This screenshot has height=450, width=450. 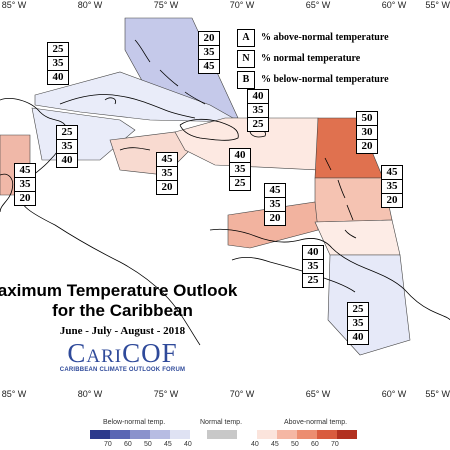 I want to click on colorbar-normal-title: Normal temp., so click(x=221, y=422).